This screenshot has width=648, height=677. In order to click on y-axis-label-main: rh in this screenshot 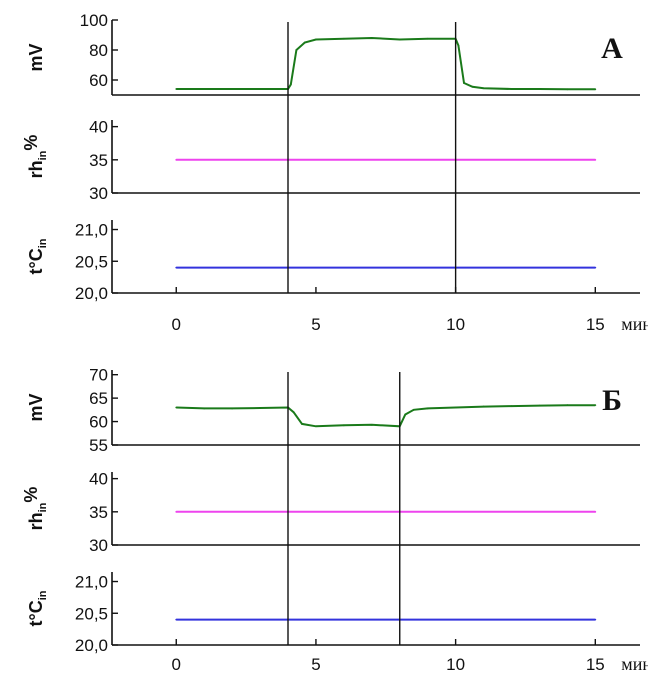, I will do `click(36, 169)`.